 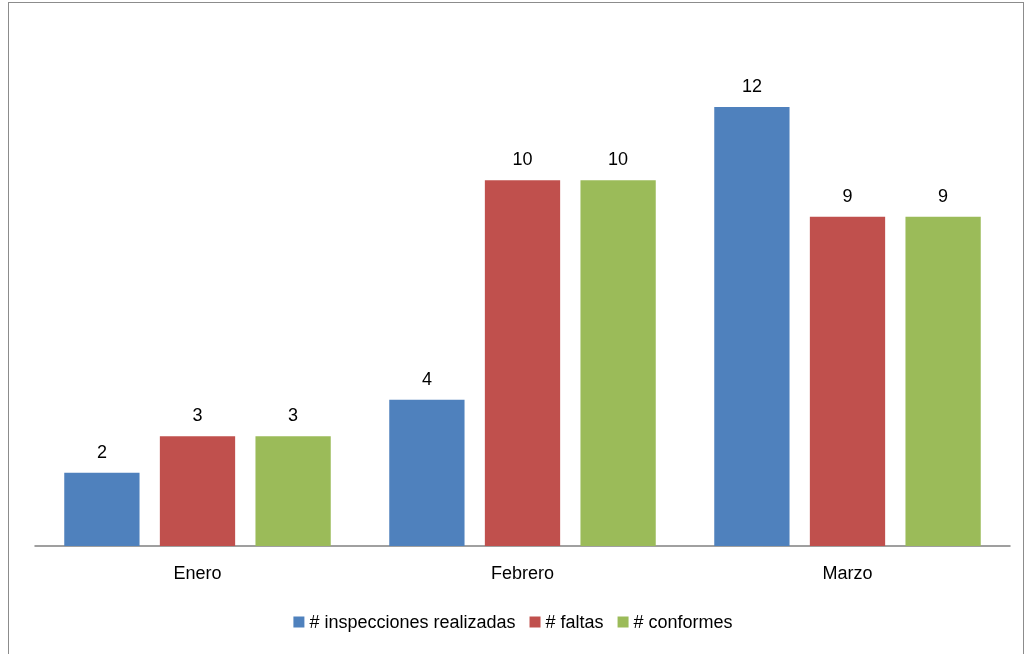 What do you see at coordinates (683, 622) in the screenshot?
I see `legend-label: # conformes` at bounding box center [683, 622].